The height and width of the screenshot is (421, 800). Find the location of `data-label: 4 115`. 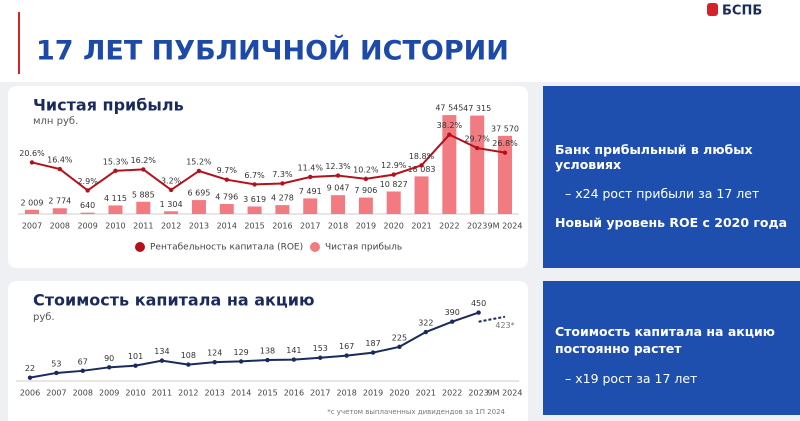

data-label: 4 115 is located at coordinates (115, 198).